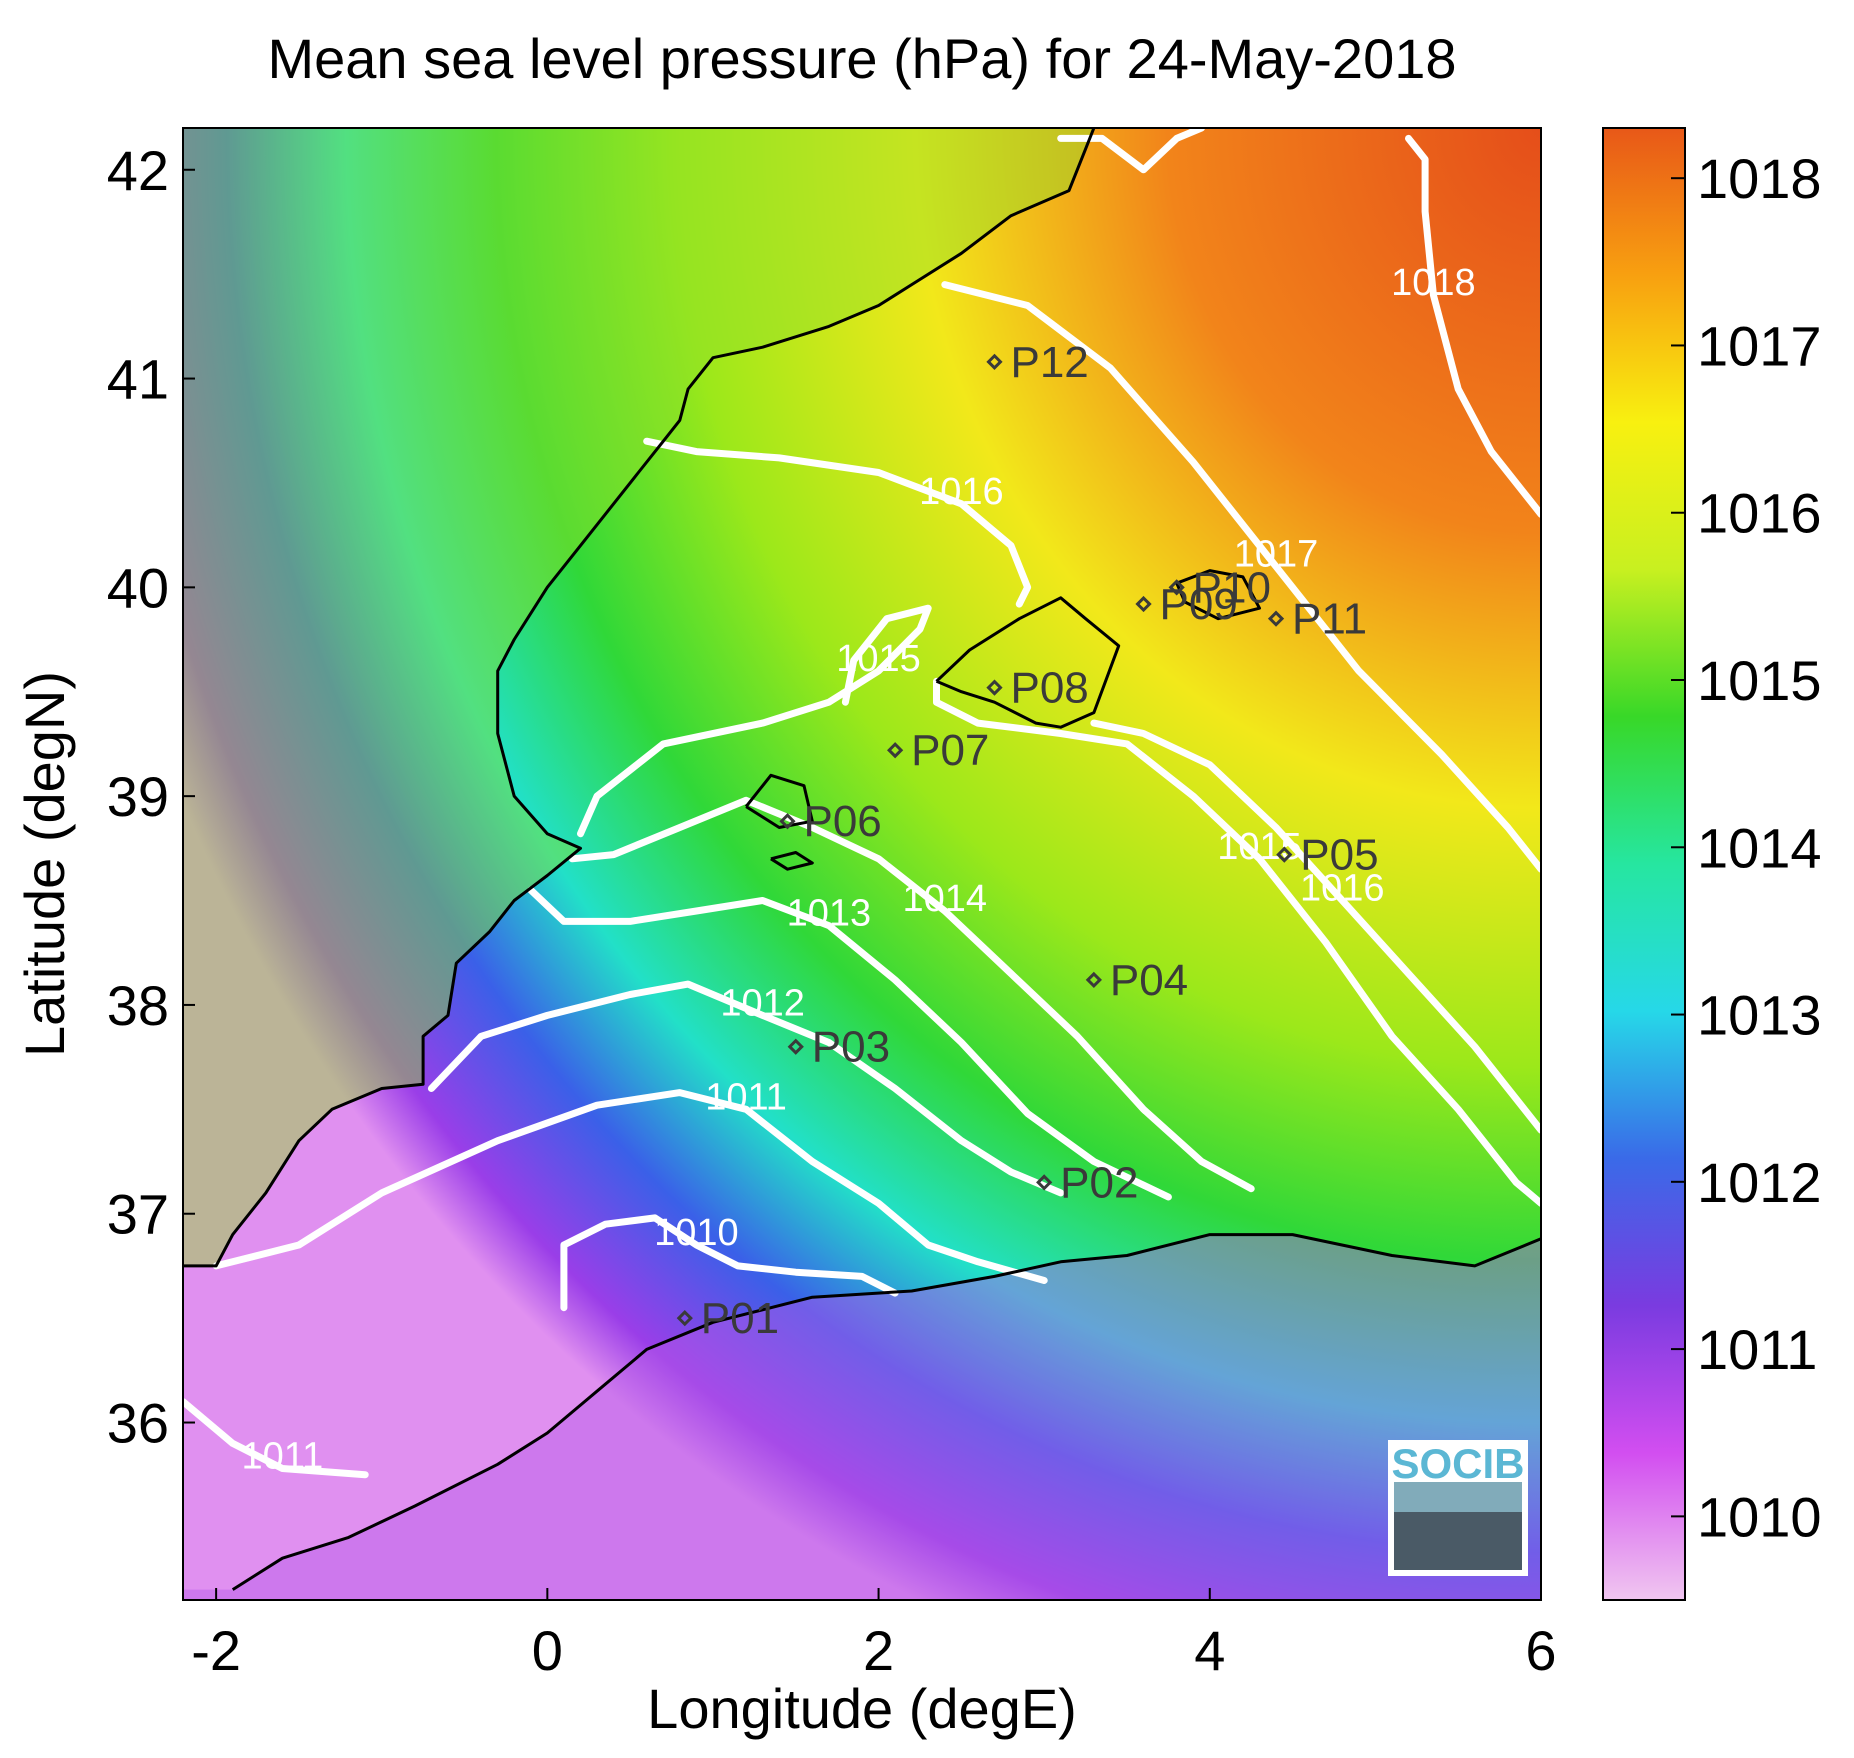 The height and width of the screenshot is (1758, 1854). I want to click on y-axis: 36 37 38 39 40 41 42, so click(151, 797).